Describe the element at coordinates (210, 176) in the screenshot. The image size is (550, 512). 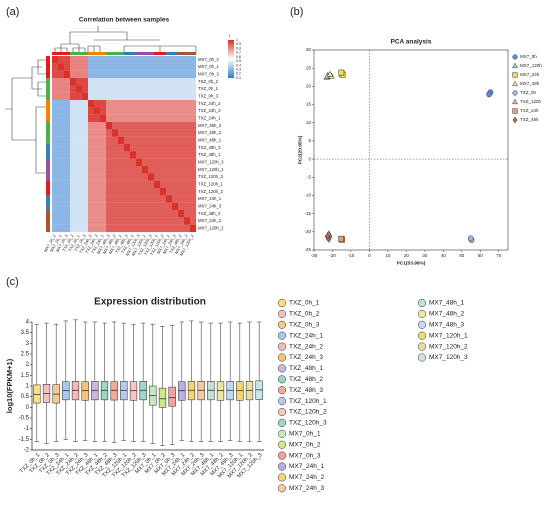
I see `row-label: TXZ_120h_3` at that location.